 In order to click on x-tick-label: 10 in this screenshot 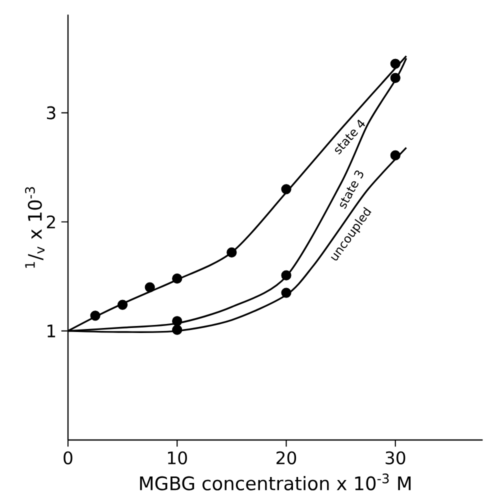, I will do `click(177, 457)`.